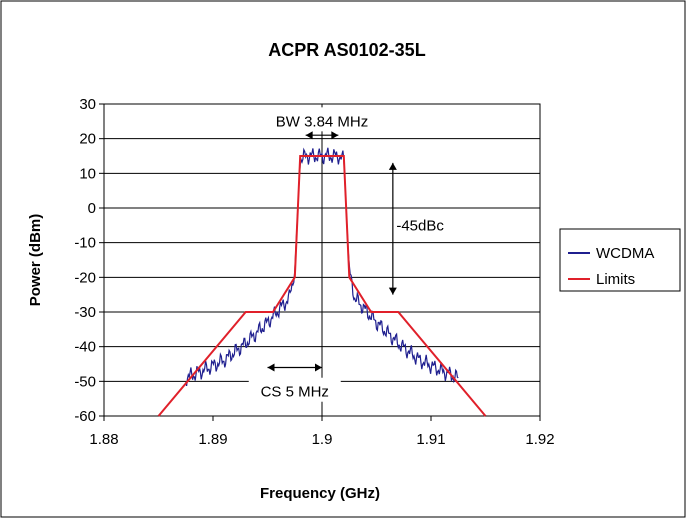  I want to click on x-tick-label: 1.88, so click(103, 439).